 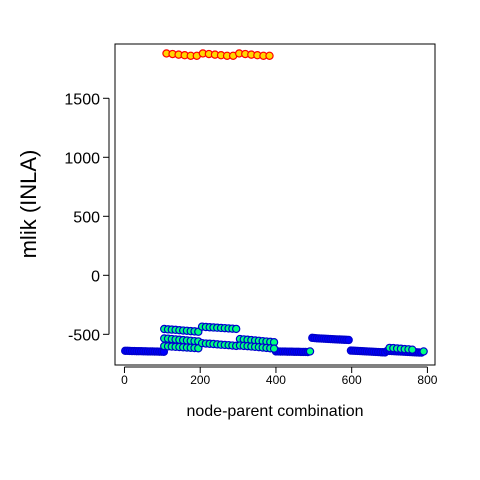 What do you see at coordinates (200, 380) in the screenshot?
I see `x-tick-label: 200` at bounding box center [200, 380].